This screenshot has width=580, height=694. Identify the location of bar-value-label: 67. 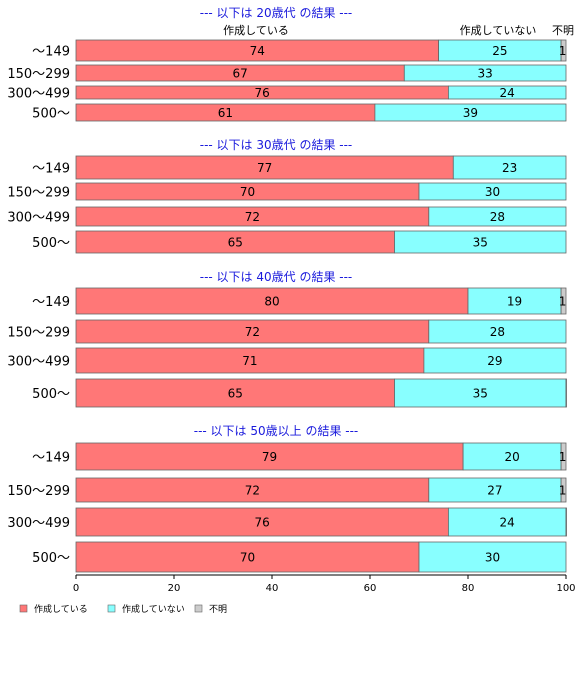
(240, 74).